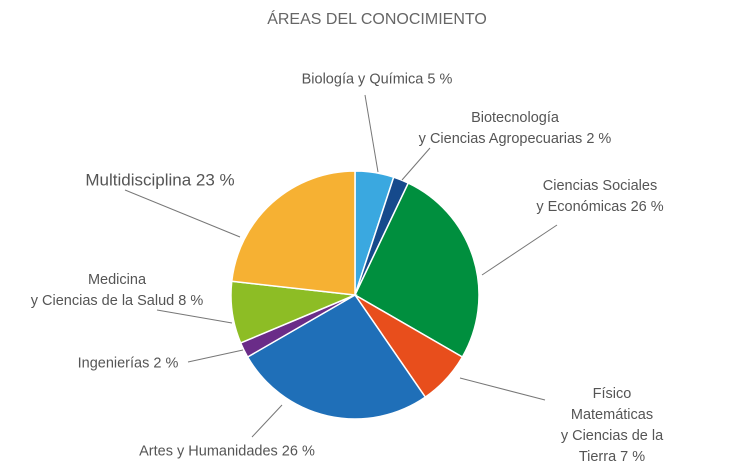 This screenshot has height=469, width=734. I want to click on value-label: 8 %, so click(191, 301).